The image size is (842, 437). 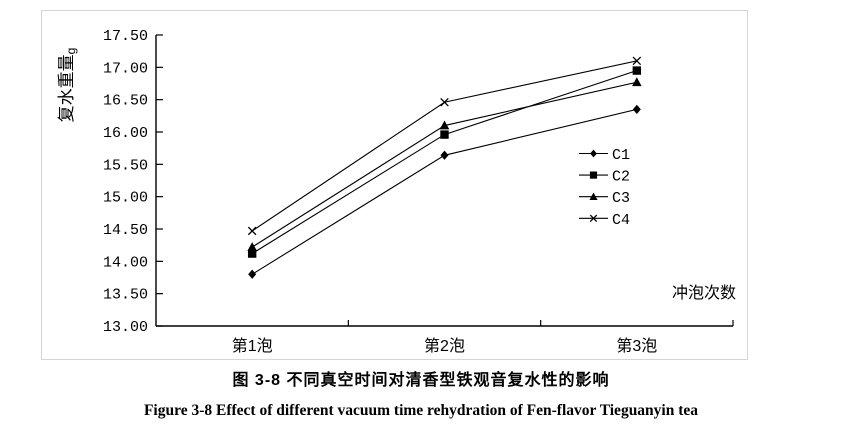 What do you see at coordinates (704, 293) in the screenshot?
I see `x-axis-title: 冲泡次数` at bounding box center [704, 293].